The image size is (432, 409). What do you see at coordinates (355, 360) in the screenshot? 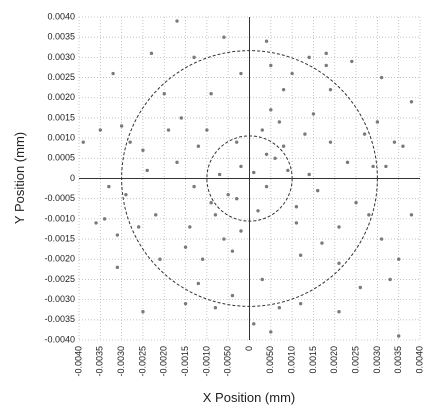
I see `x-tick-label: 0.0025` at bounding box center [355, 360].